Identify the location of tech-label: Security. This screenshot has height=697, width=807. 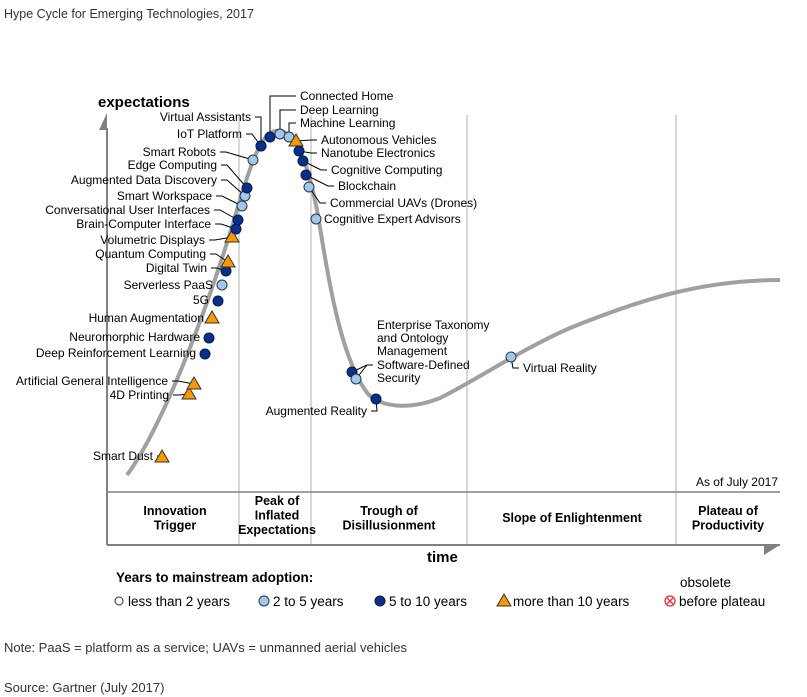
(398, 378).